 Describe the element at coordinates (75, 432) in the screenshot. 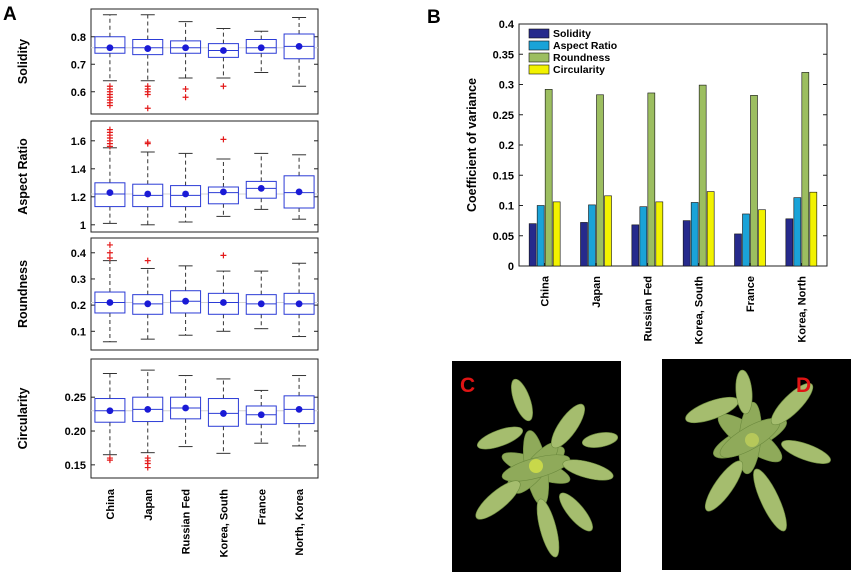

I see `y-tick-label: 0.20` at that location.